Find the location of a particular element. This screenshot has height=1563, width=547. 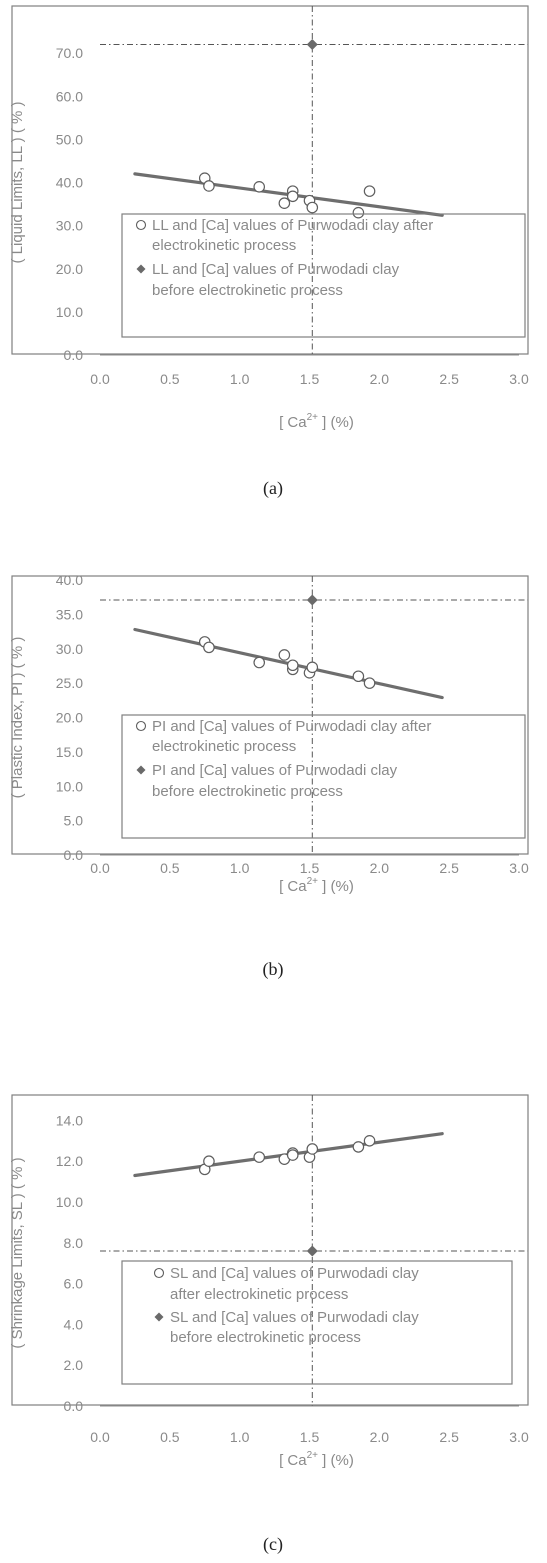

y-tick-label: 35.0 is located at coordinates (69, 614).